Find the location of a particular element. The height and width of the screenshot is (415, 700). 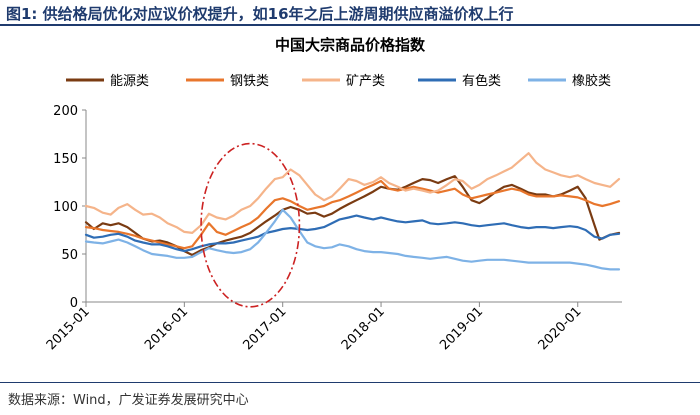

y-axis: 0 50 100 150 200 is located at coordinates (70, 207).